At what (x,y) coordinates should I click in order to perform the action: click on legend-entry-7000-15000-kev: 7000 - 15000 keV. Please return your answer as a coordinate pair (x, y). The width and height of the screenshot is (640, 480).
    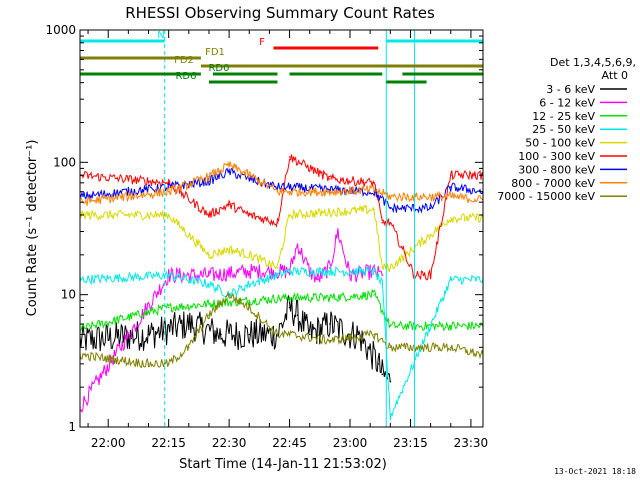
    Looking at the image, I should click on (546, 196).